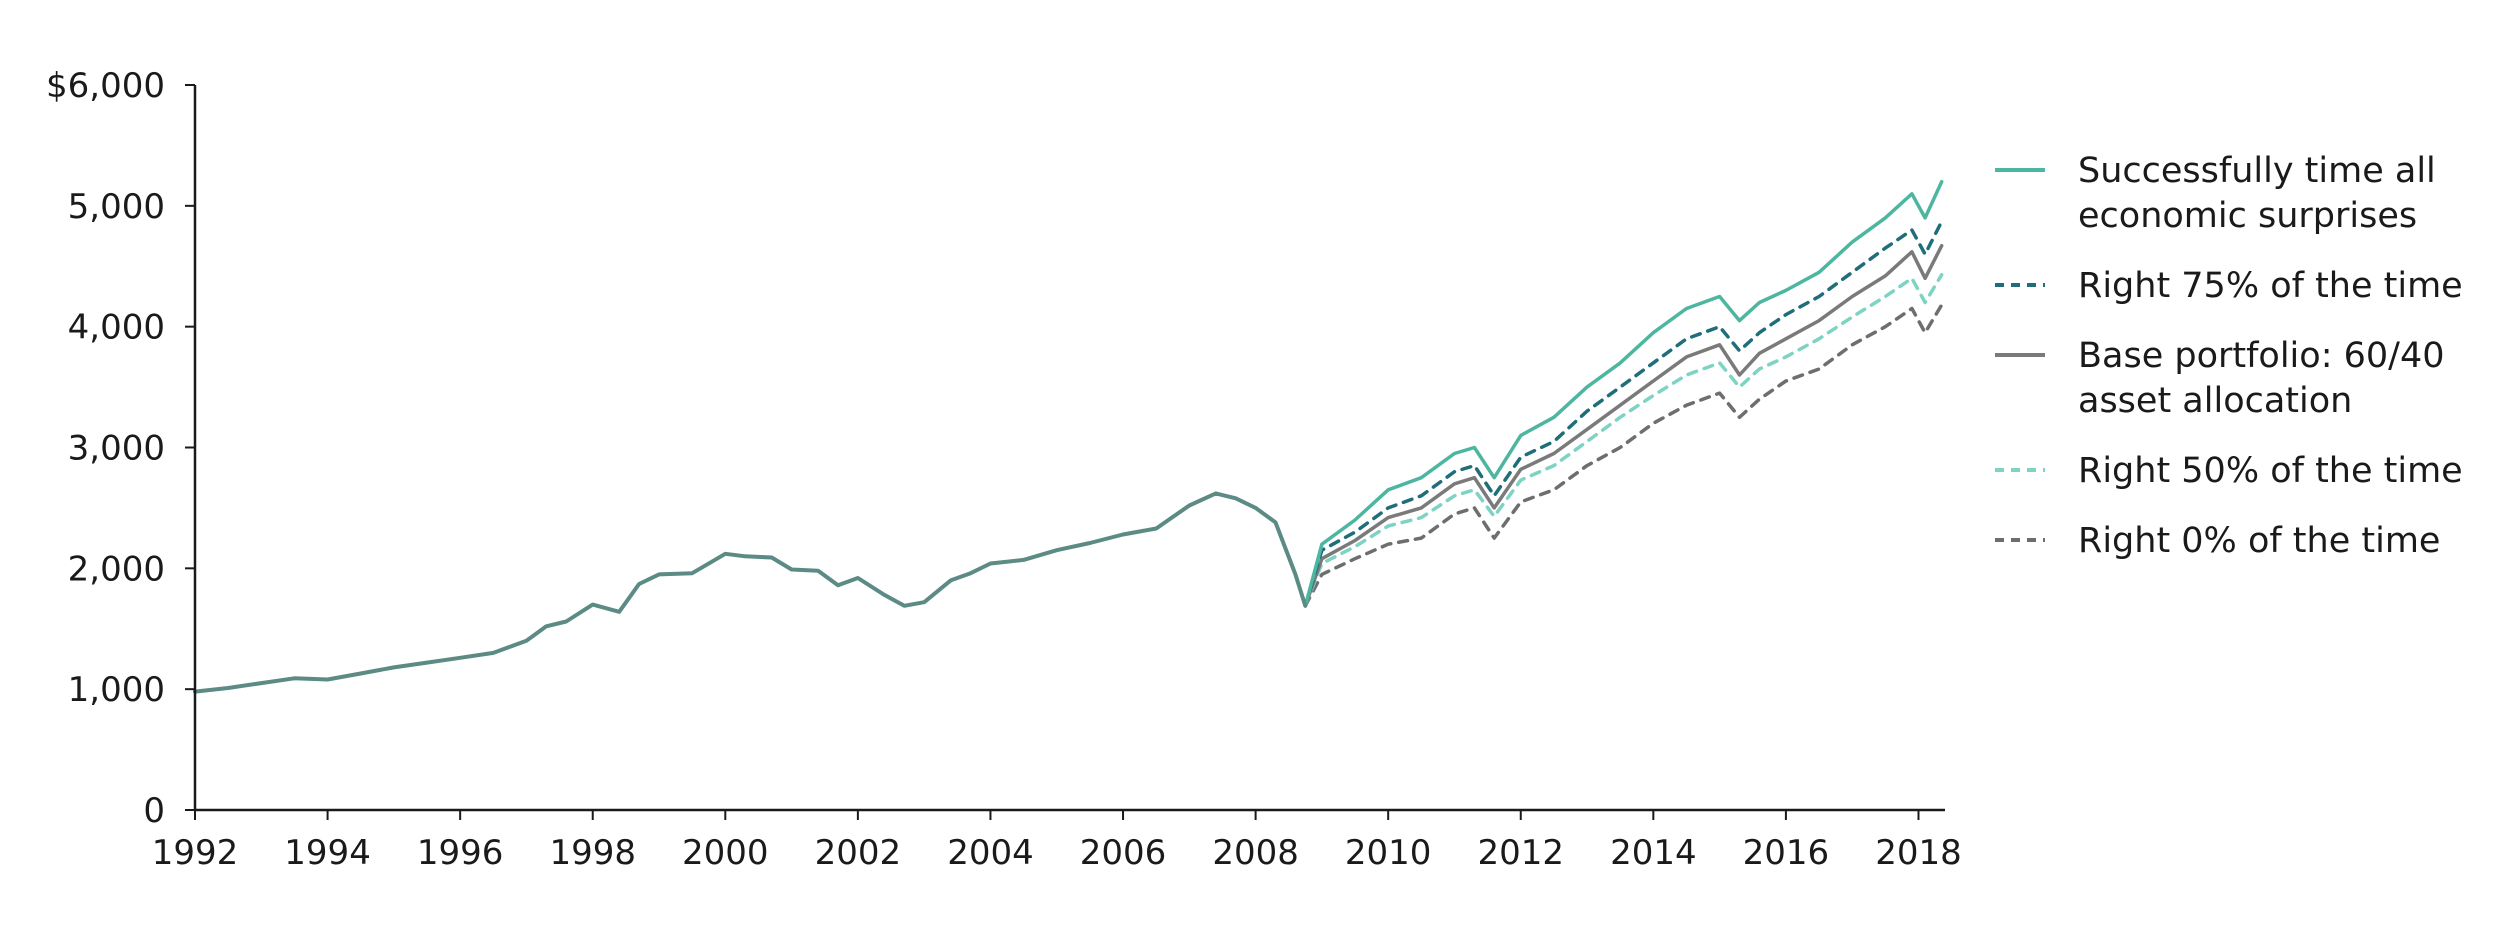 The width and height of the screenshot is (2500, 933). What do you see at coordinates (725, 853) in the screenshot?
I see `x-tick-label: 2000` at bounding box center [725, 853].